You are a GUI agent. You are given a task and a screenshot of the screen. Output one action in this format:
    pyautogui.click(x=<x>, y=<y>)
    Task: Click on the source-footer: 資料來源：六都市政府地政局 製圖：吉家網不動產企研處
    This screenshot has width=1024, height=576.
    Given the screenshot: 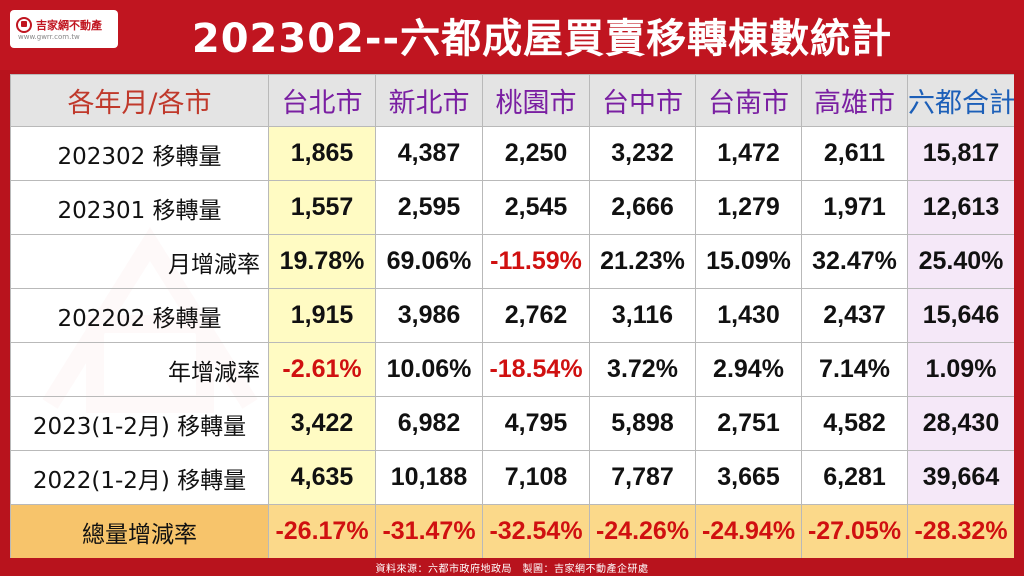 What is the action you would take?
    pyautogui.click(x=512, y=569)
    